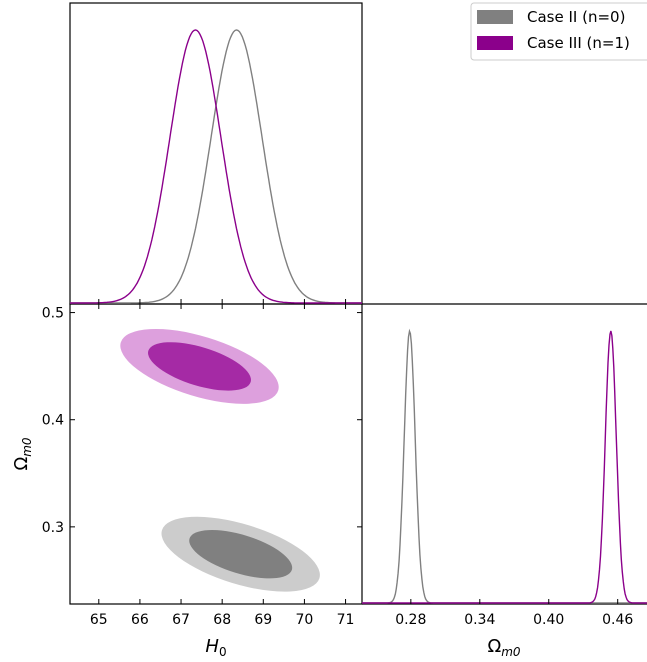 This screenshot has width=647, height=662. Describe the element at coordinates (495, 43) in the screenshot. I see `legend-swatch-case-iii` at that location.